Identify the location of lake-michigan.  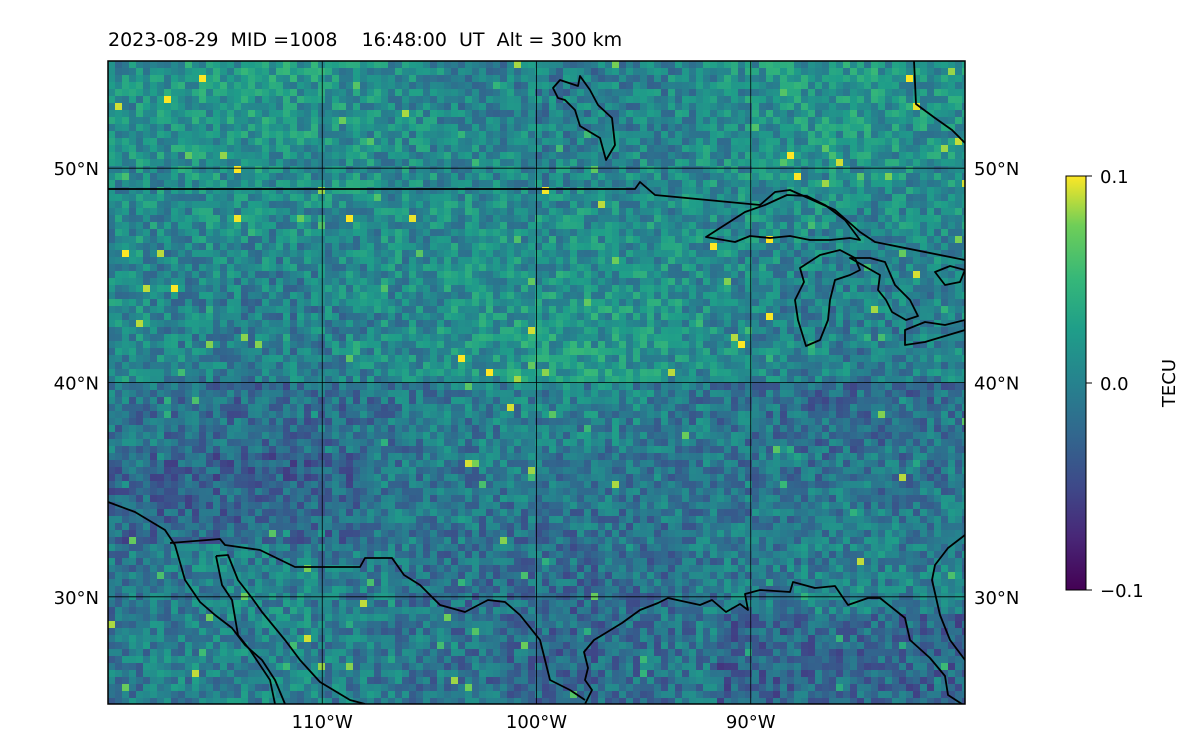
(827, 298).